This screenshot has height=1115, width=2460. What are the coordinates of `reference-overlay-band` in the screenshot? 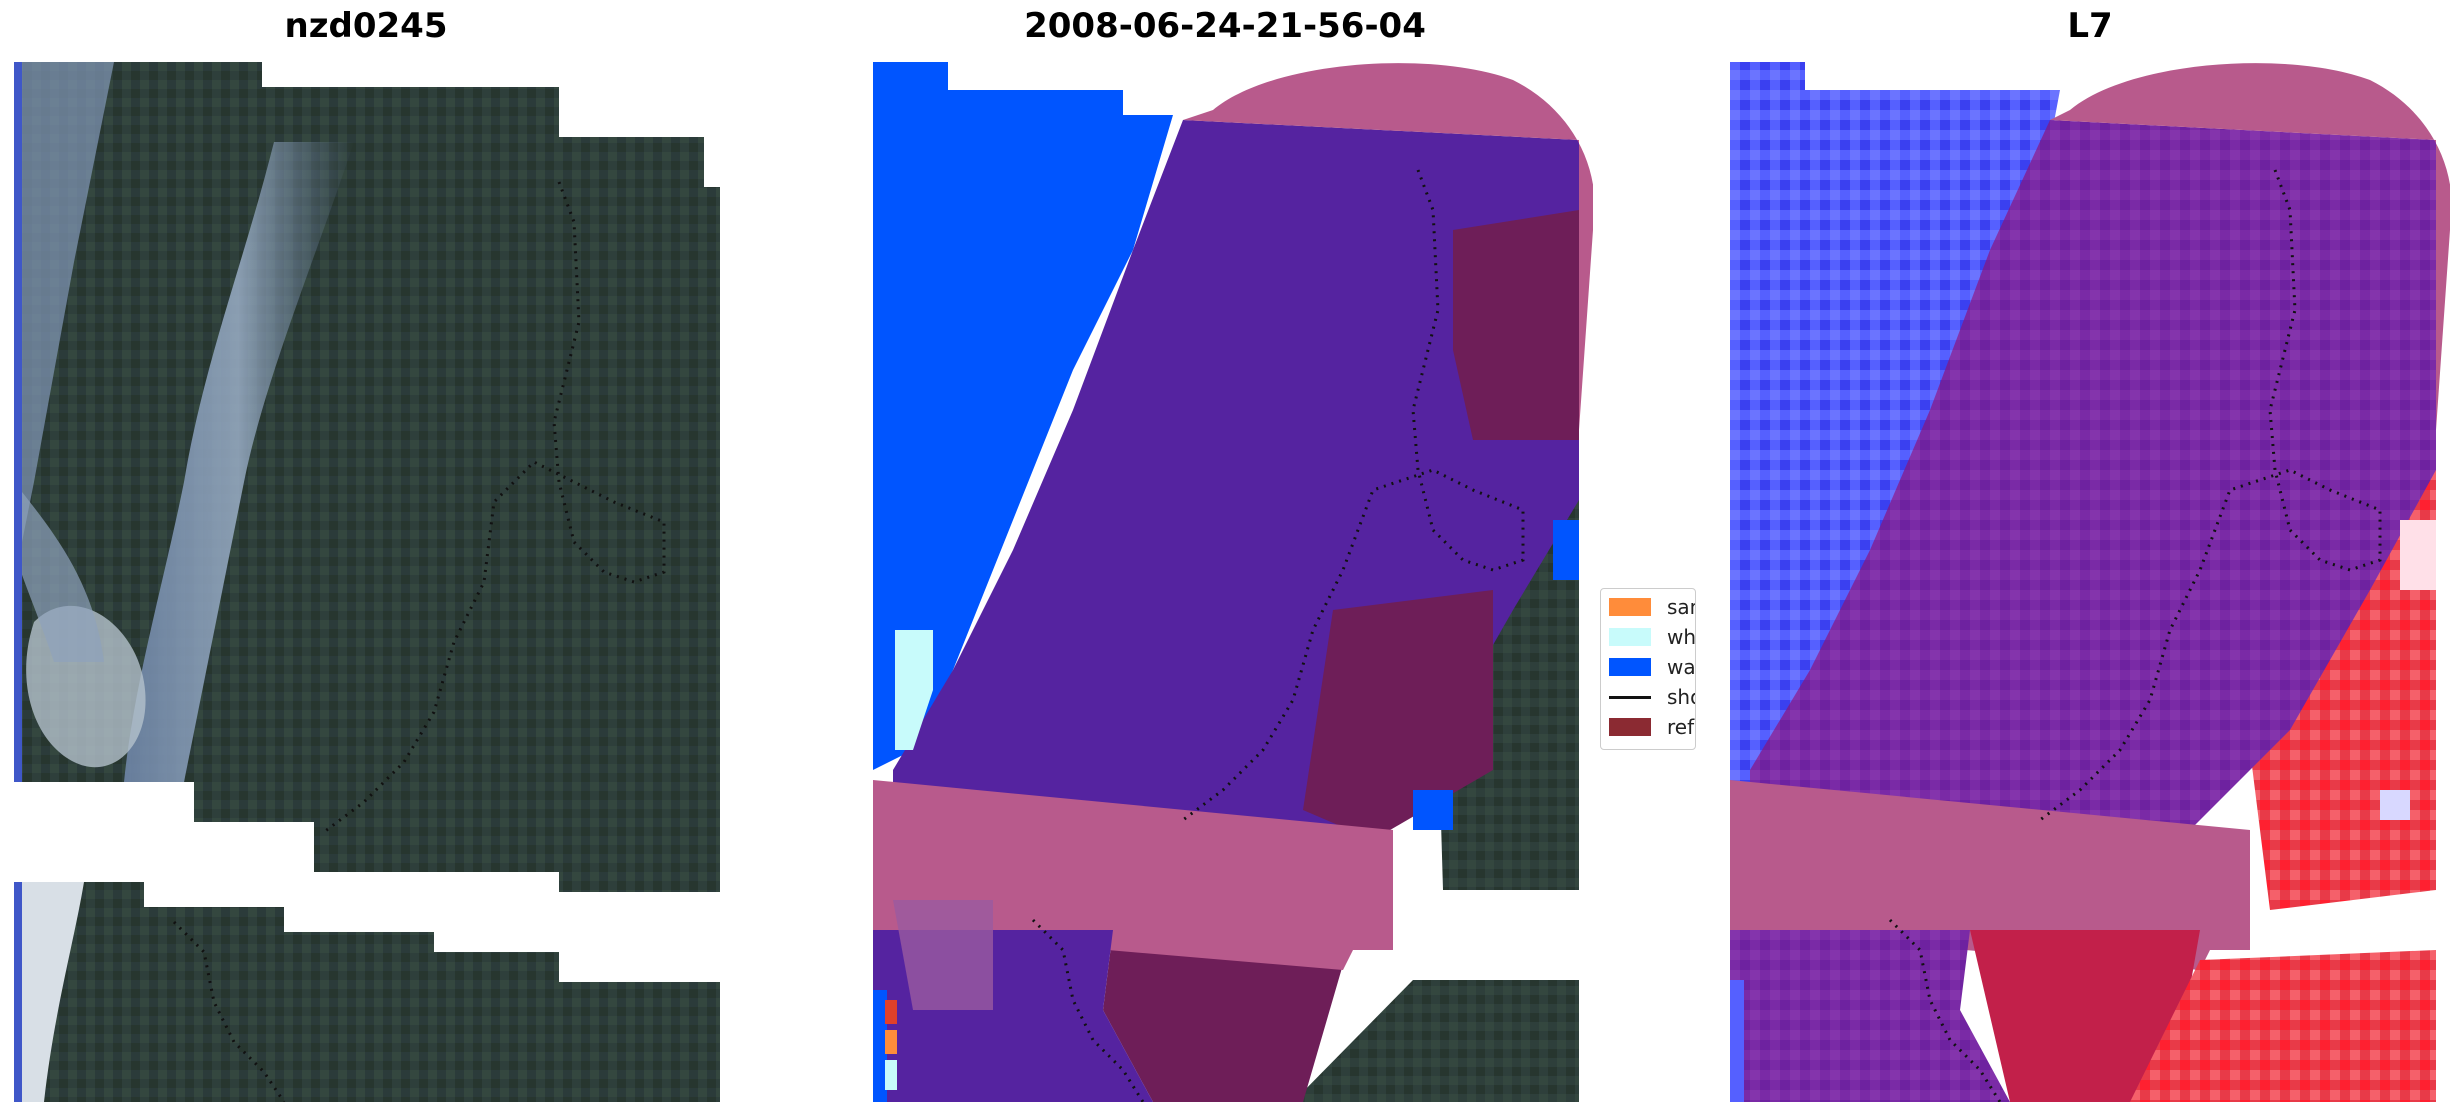 It's located at (1133, 875).